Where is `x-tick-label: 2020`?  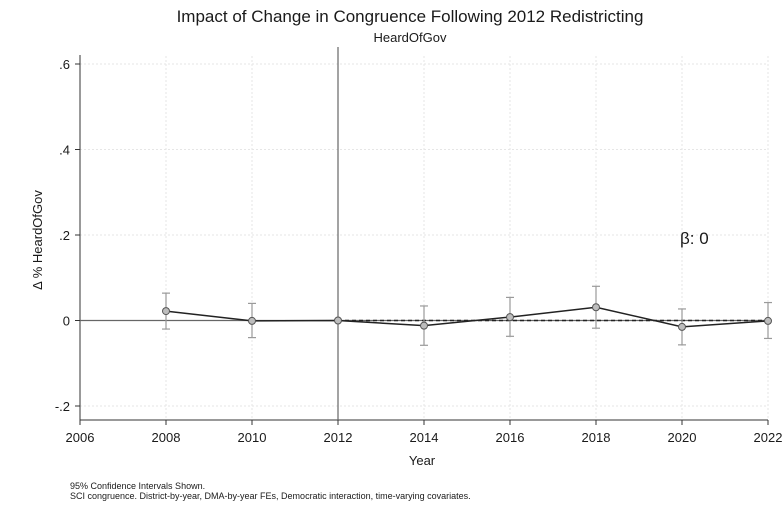
x-tick-label: 2020 is located at coordinates (682, 437).